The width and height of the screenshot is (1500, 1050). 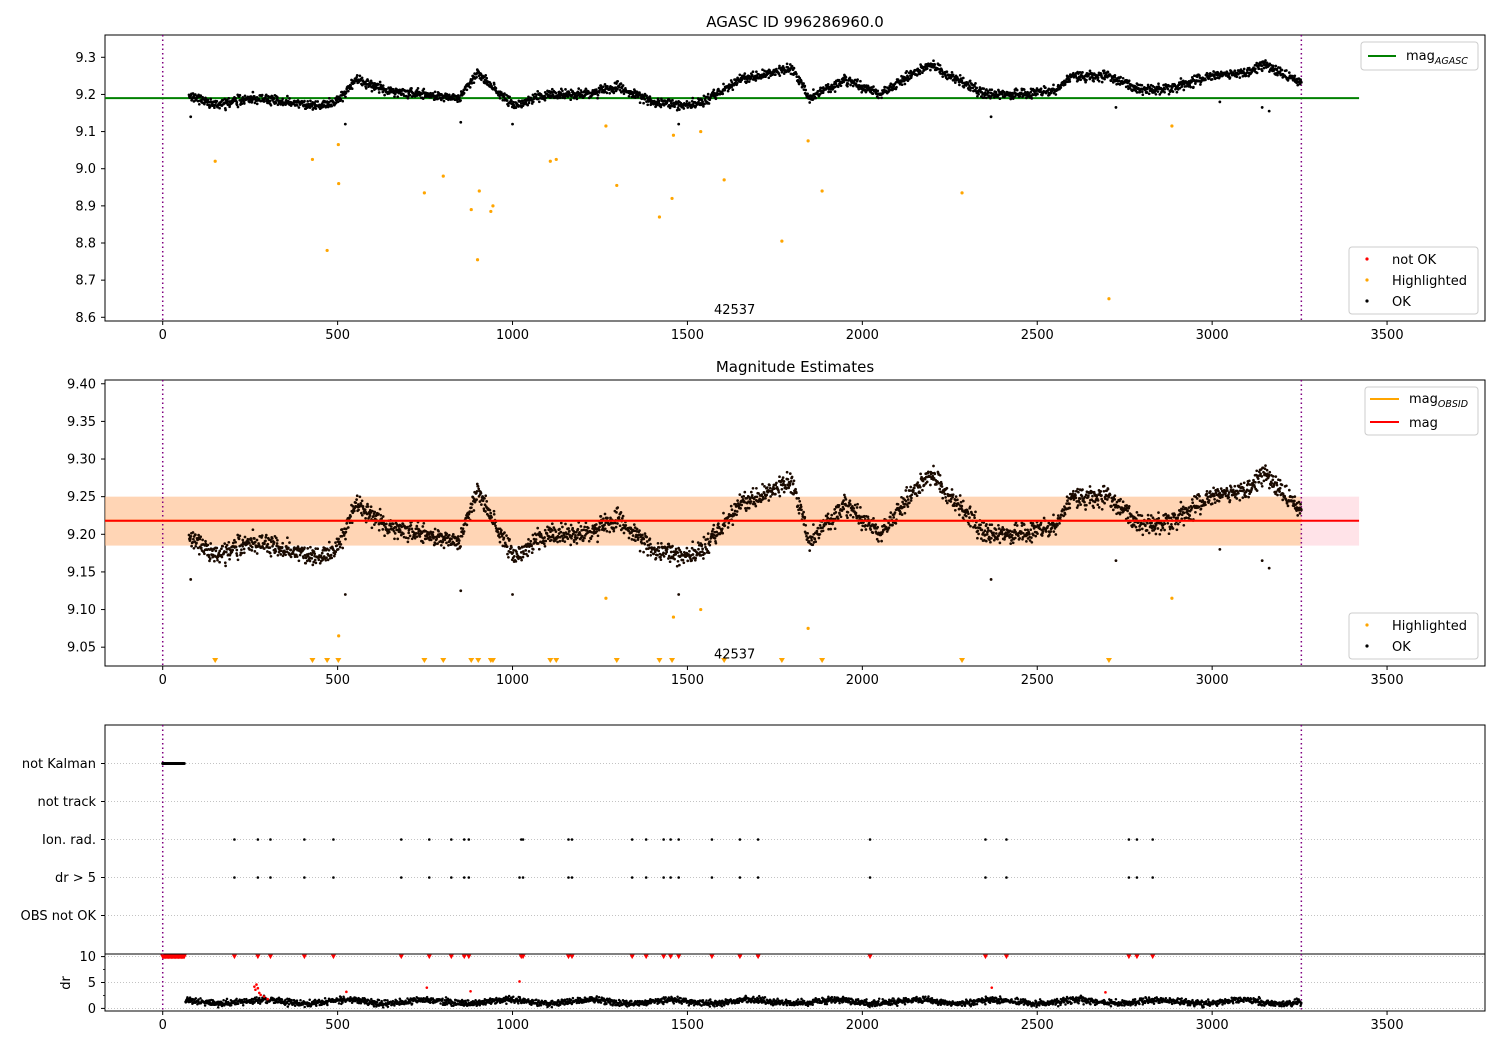 What do you see at coordinates (191, 117) in the screenshot?
I see `top-ok-outlier-point` at bounding box center [191, 117].